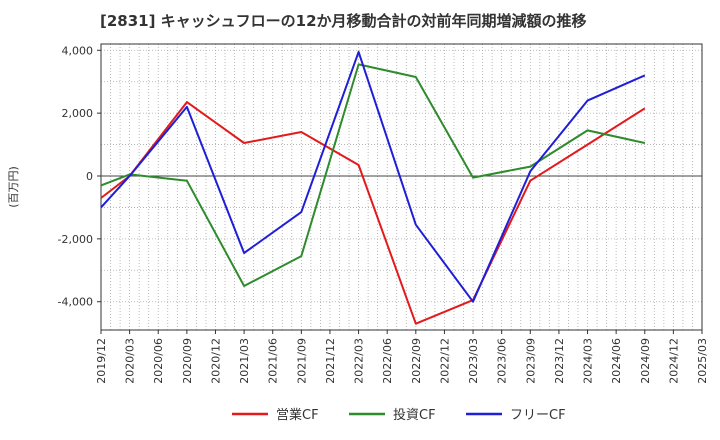  Describe the element at coordinates (530, 361) in the screenshot. I see `x-tick-label: 2023/09` at that location.